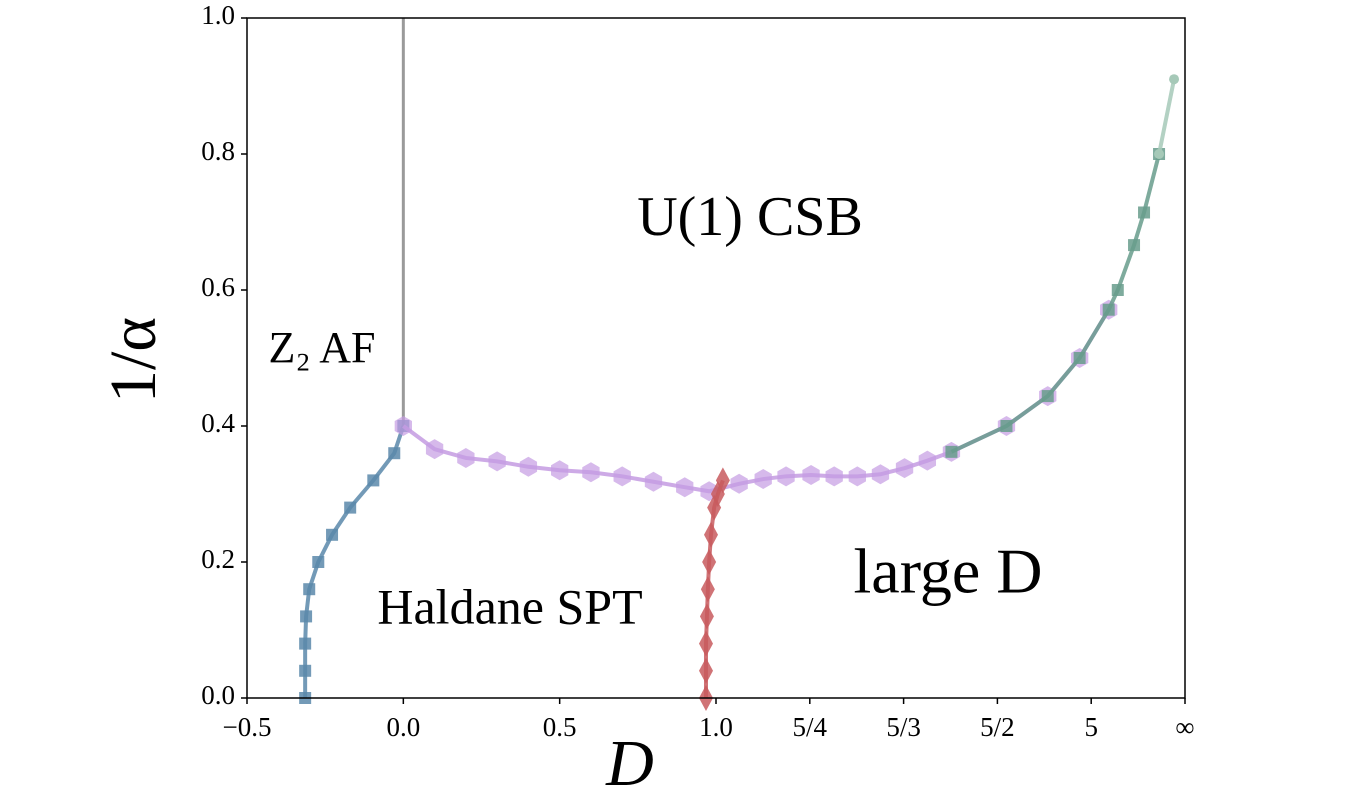  What do you see at coordinates (218, 151) in the screenshot?
I see `y-tick-label: 0.8` at bounding box center [218, 151].